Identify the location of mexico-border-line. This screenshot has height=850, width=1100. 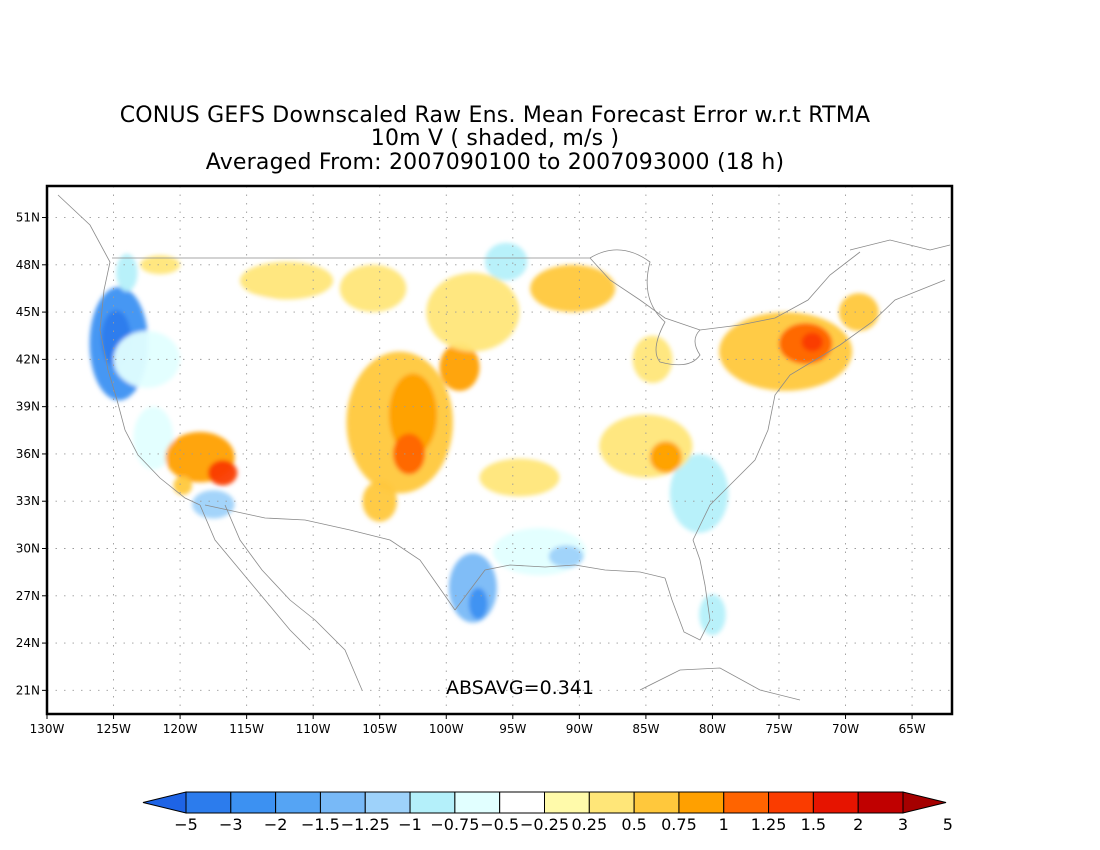
(330, 557).